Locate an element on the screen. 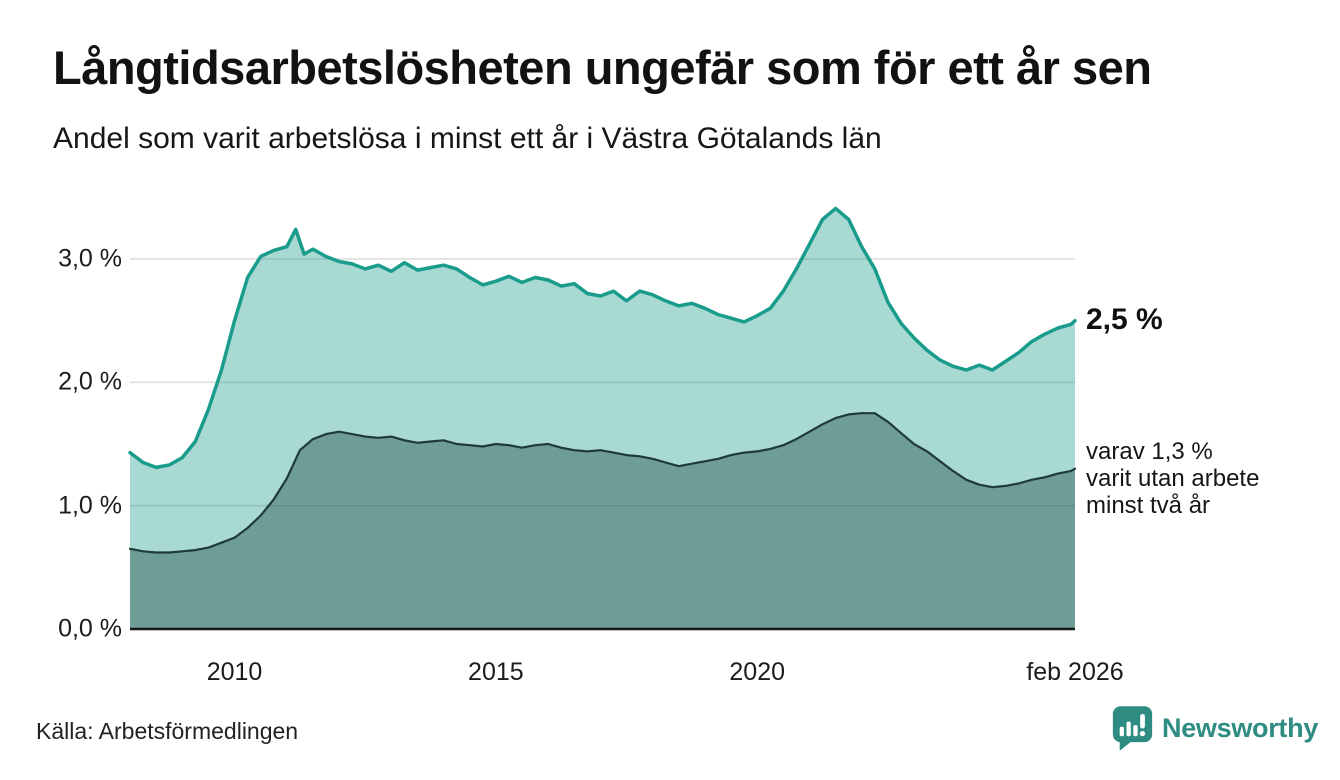  newsworthy-logo-icon is located at coordinates (1132, 728).